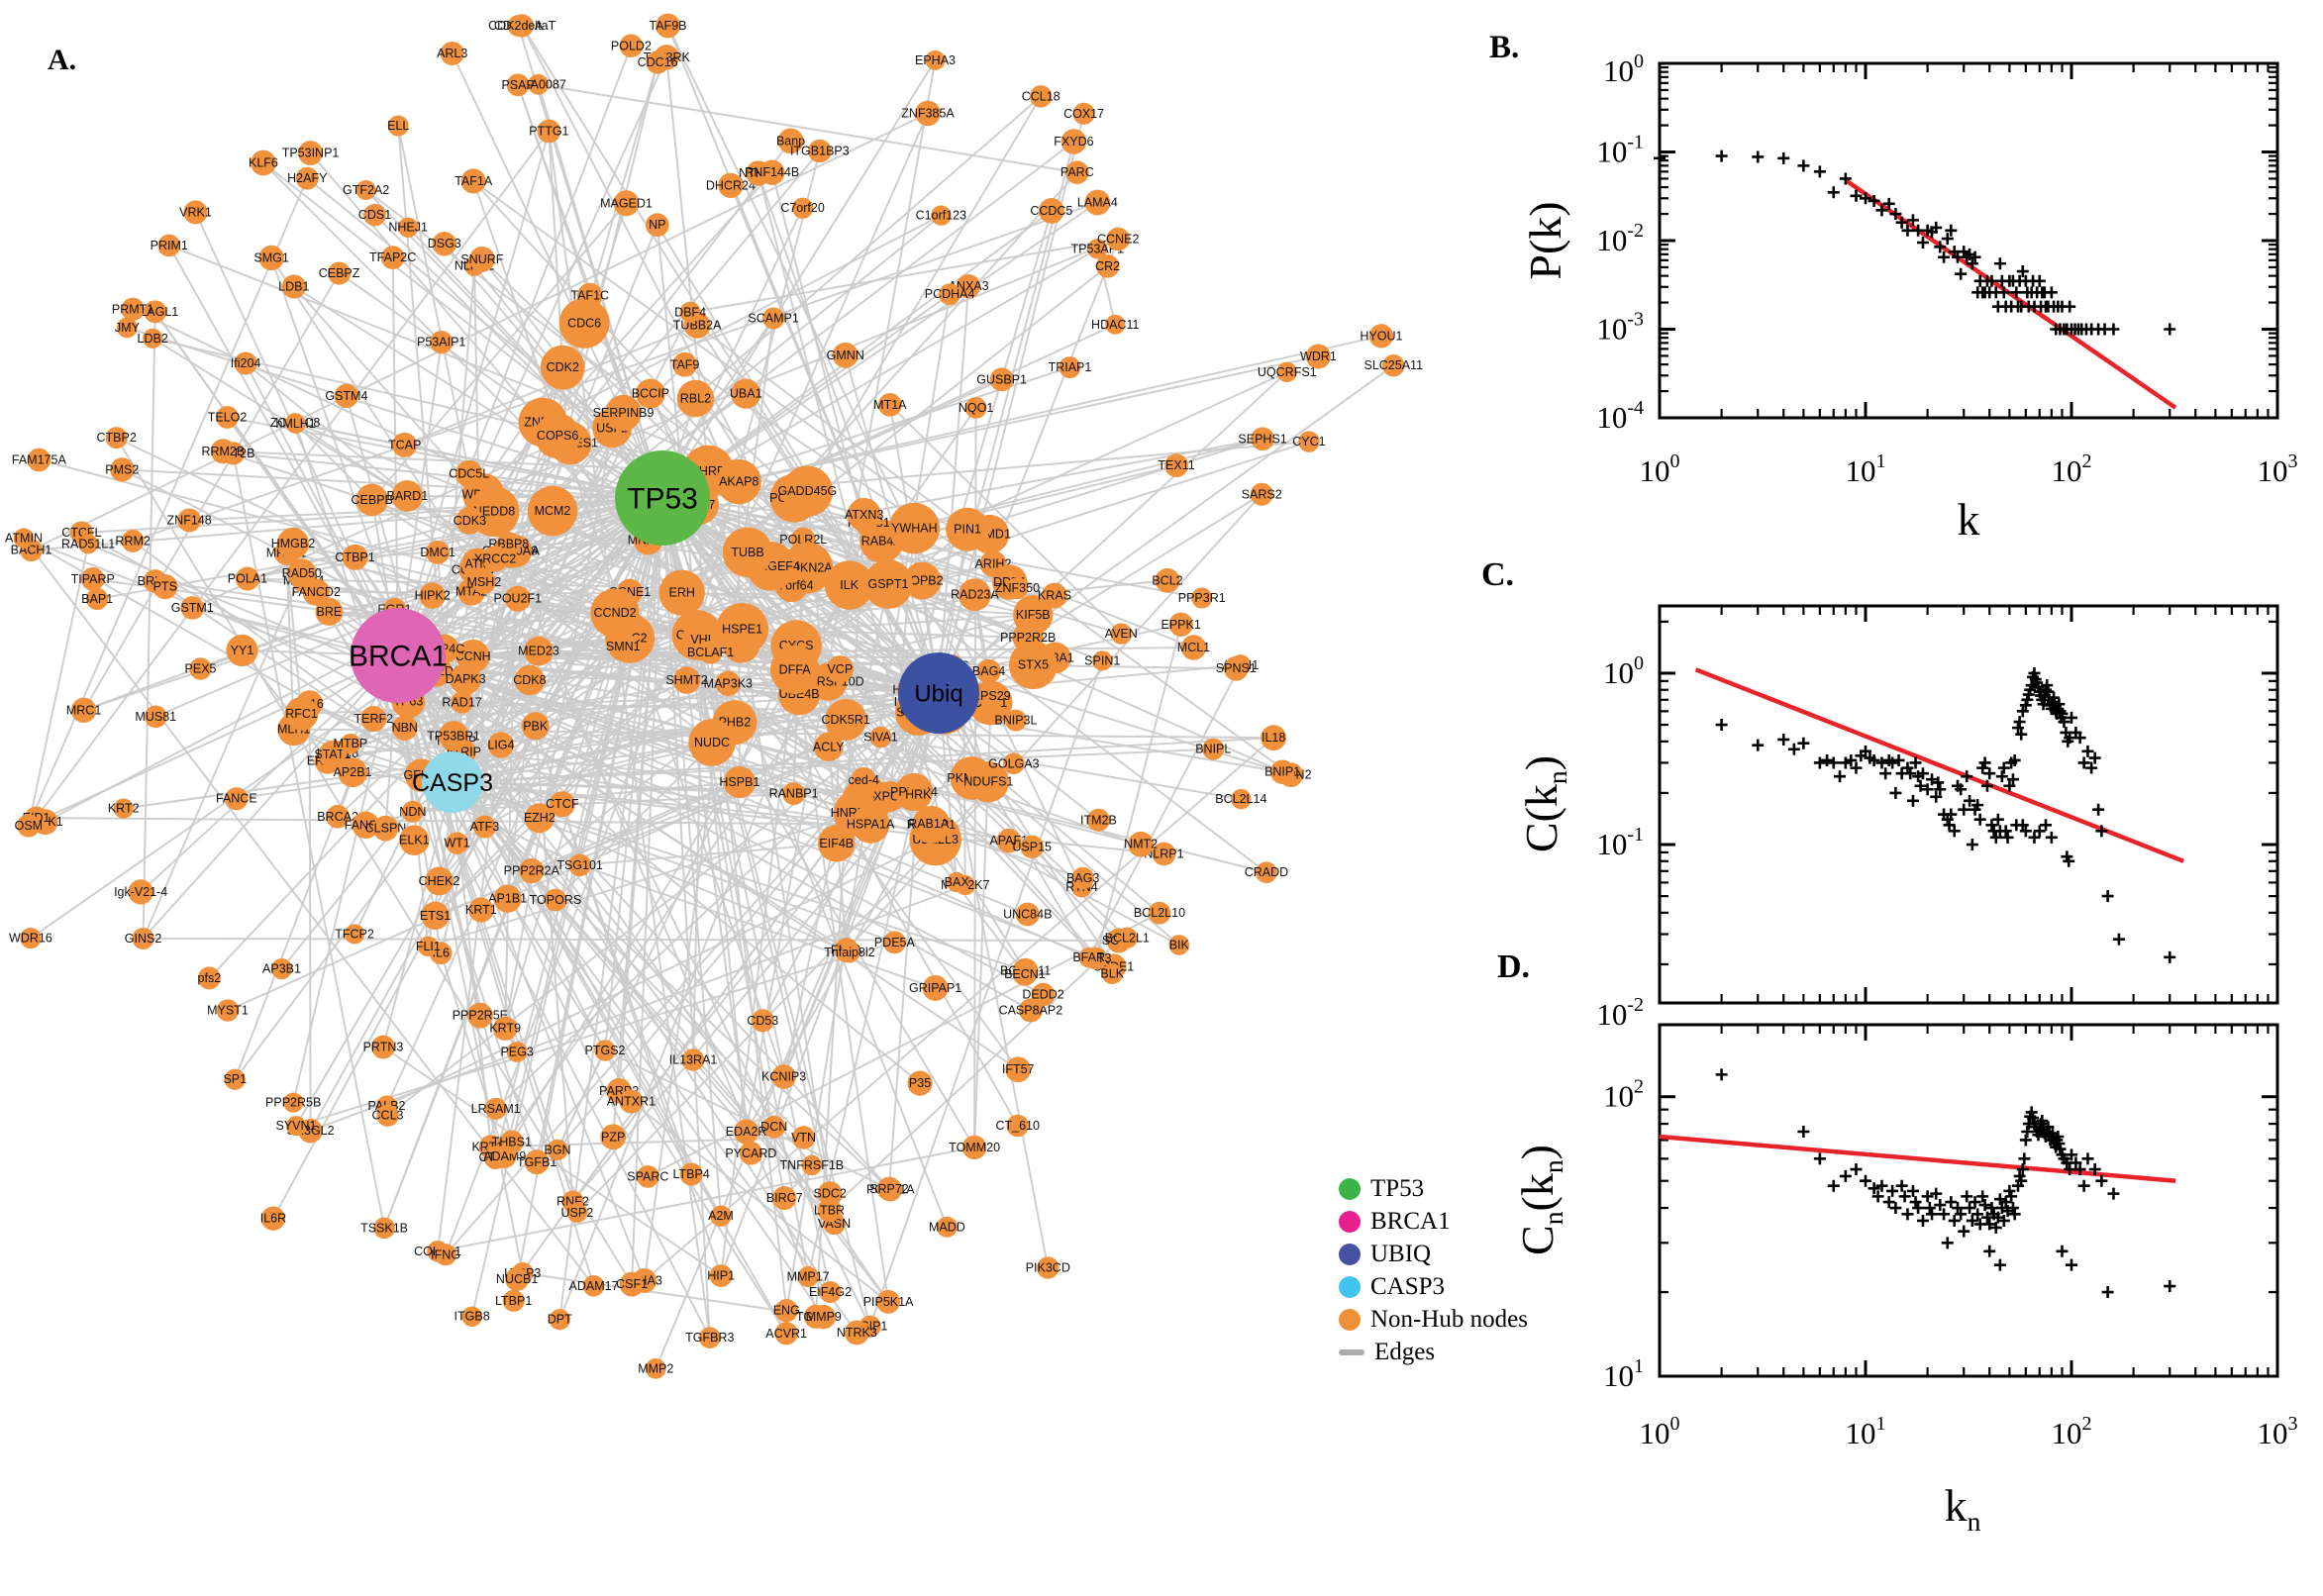  I want to click on network-node: BAP1, so click(97, 599).